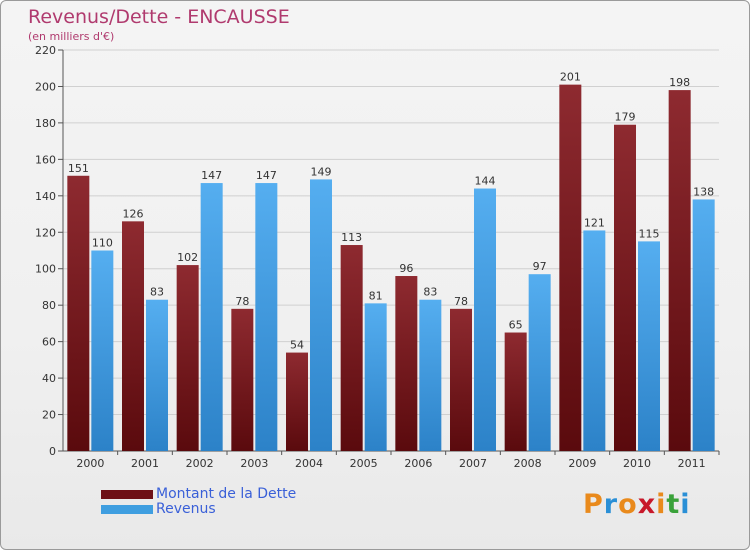  I want to click on data-label: 113, so click(351, 237).